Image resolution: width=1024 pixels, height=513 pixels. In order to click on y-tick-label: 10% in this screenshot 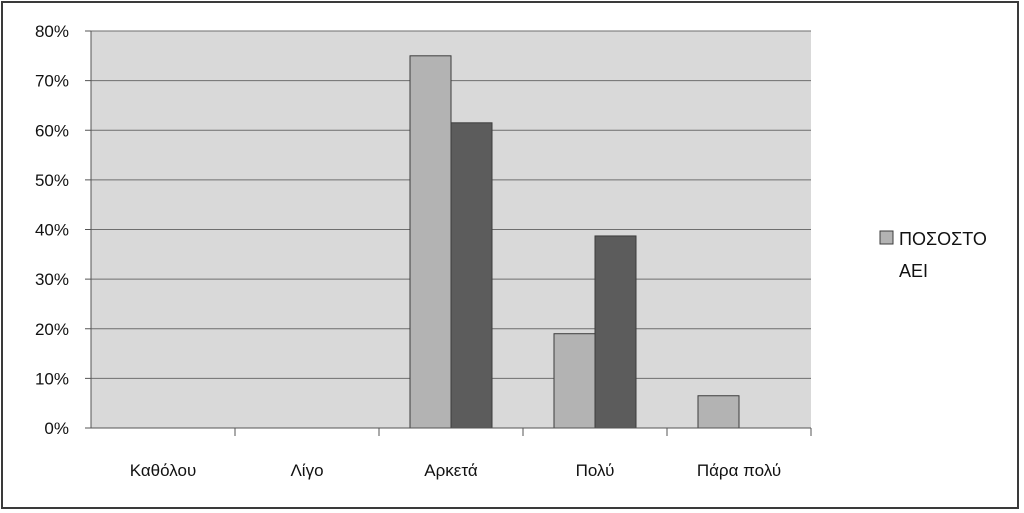, I will do `click(52, 378)`.